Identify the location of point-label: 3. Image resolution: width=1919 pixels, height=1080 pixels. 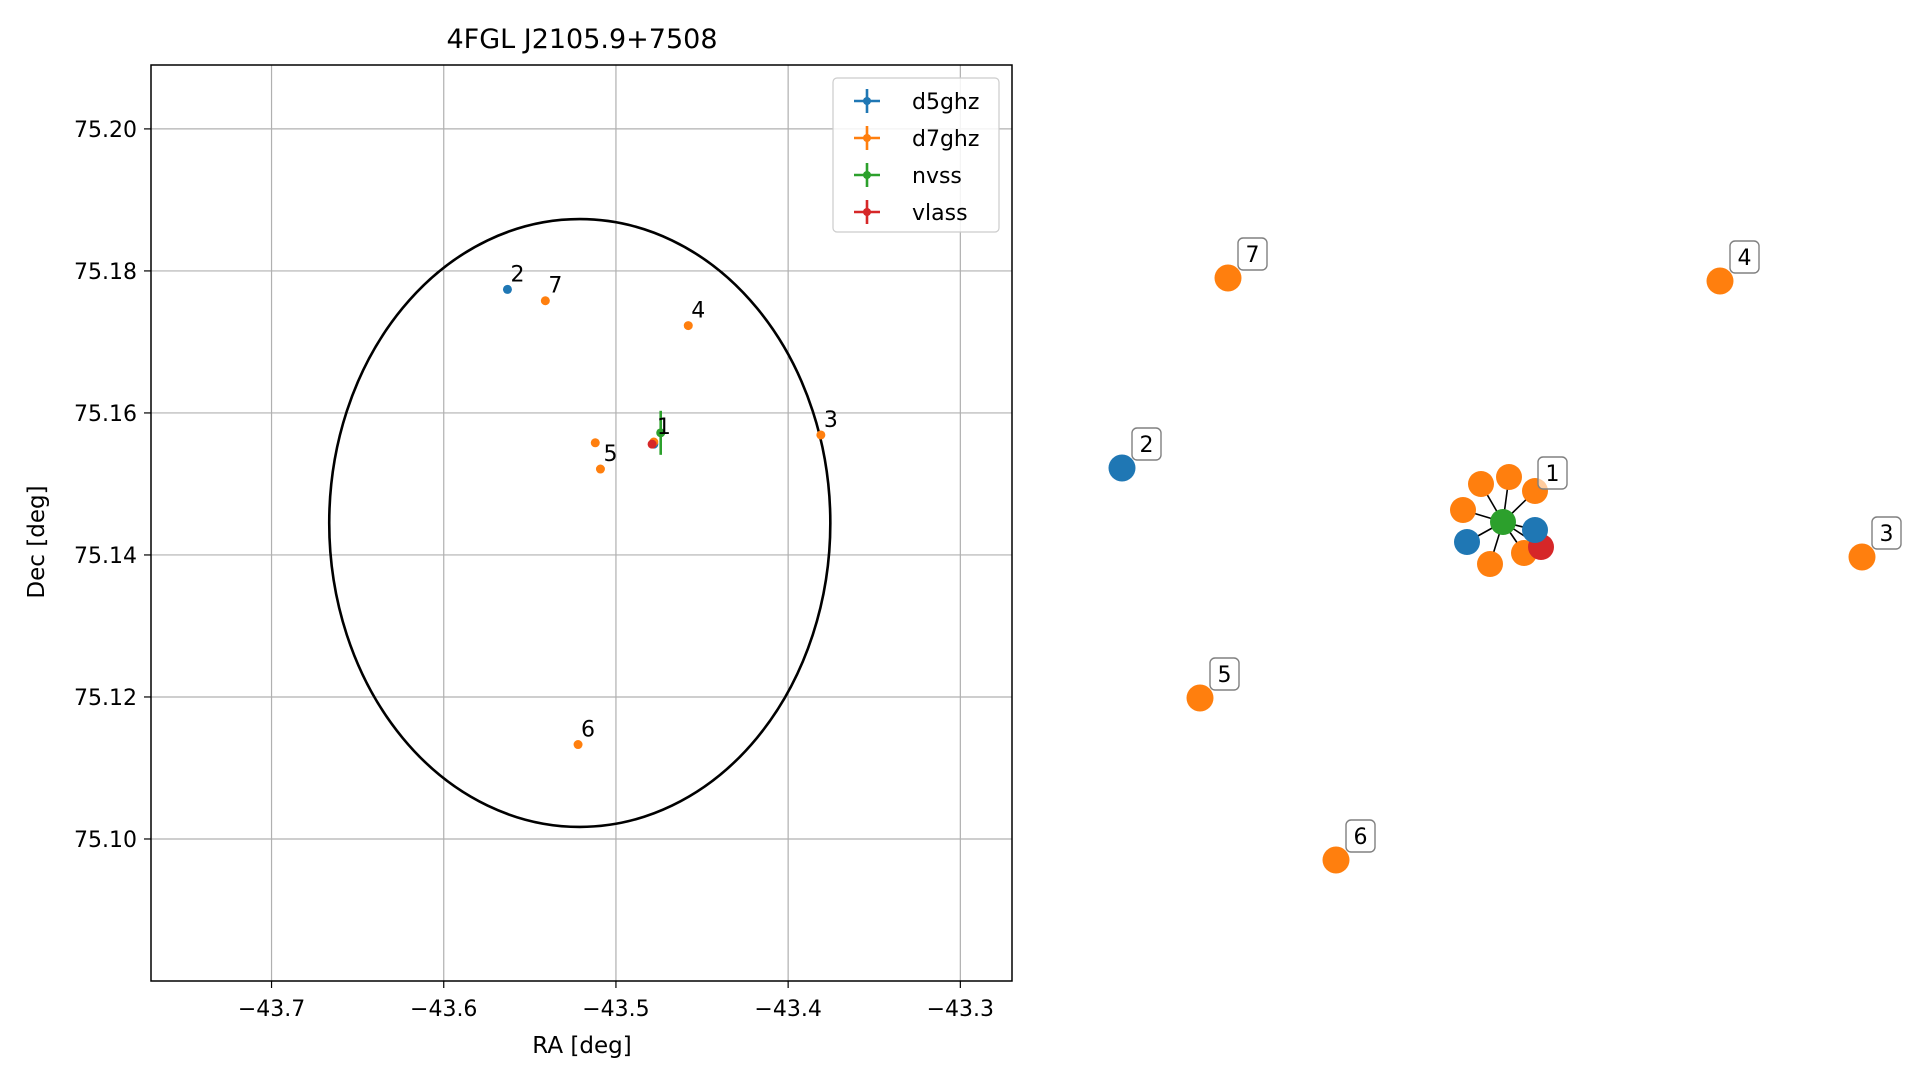
(831, 420).